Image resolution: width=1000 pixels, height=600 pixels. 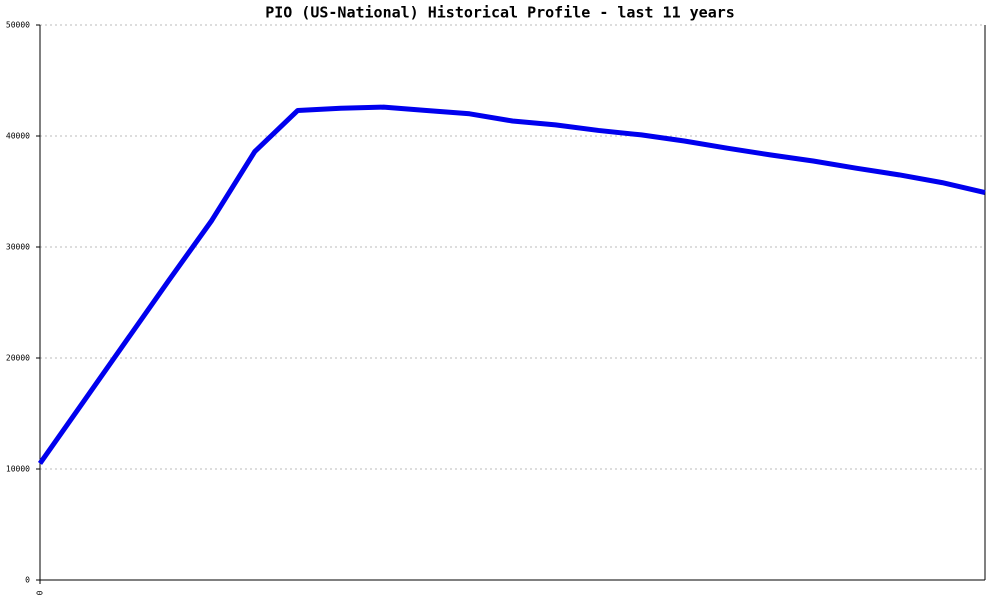 I want to click on x-tick-label: 0, so click(x=40, y=592).